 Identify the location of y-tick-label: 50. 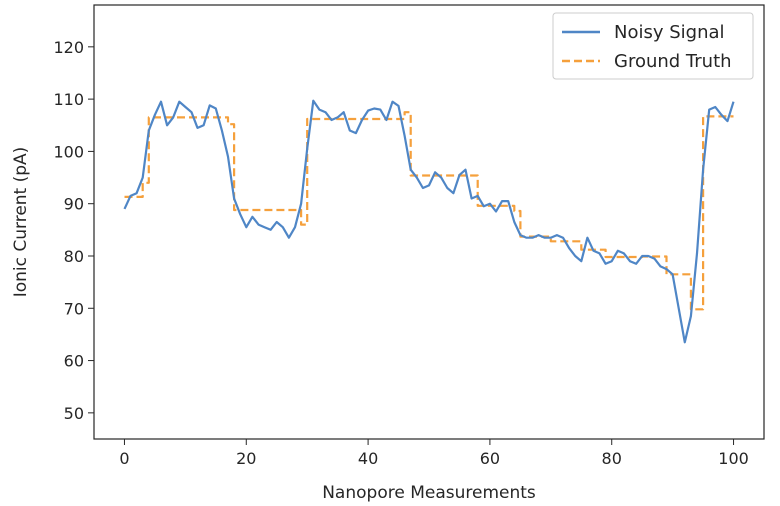
(74, 413).